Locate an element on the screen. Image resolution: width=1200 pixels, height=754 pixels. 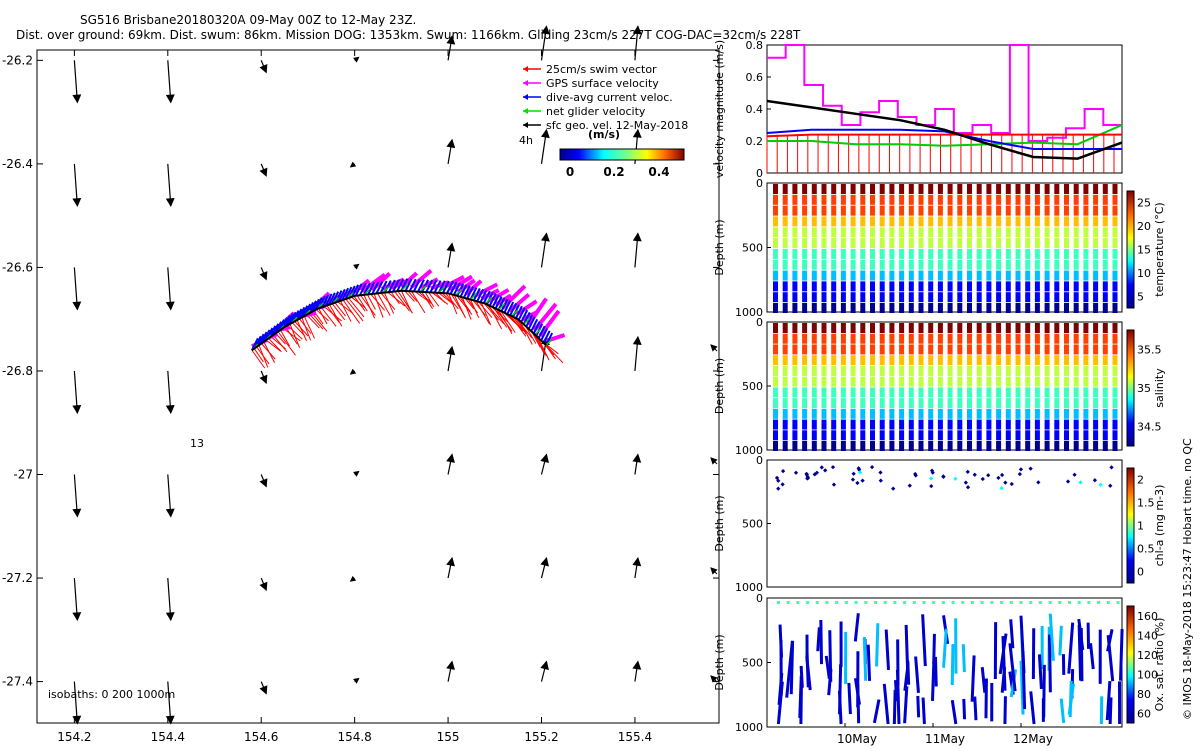
salinity-cbar-bar is located at coordinates (1130, 388).